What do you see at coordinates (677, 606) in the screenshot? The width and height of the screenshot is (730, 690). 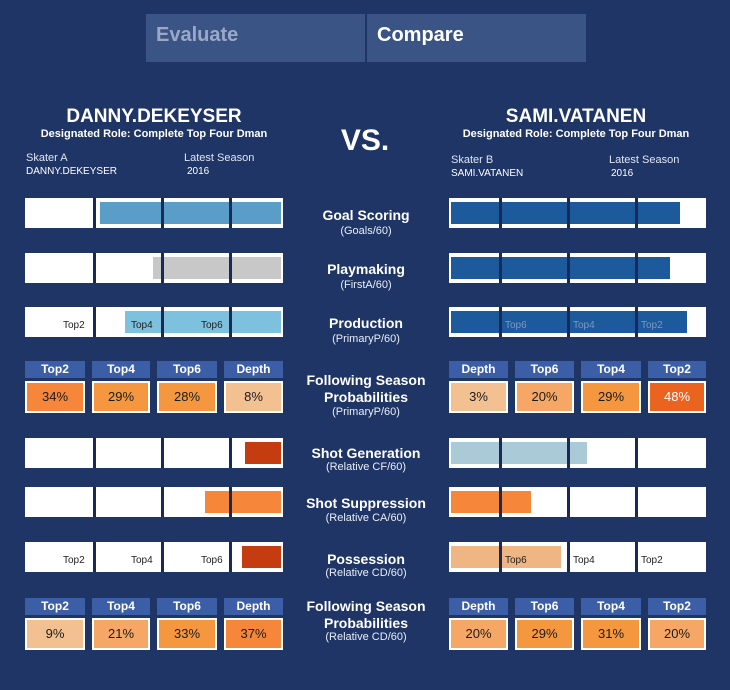 I see `prob2-b-head-top2: Top2` at bounding box center [677, 606].